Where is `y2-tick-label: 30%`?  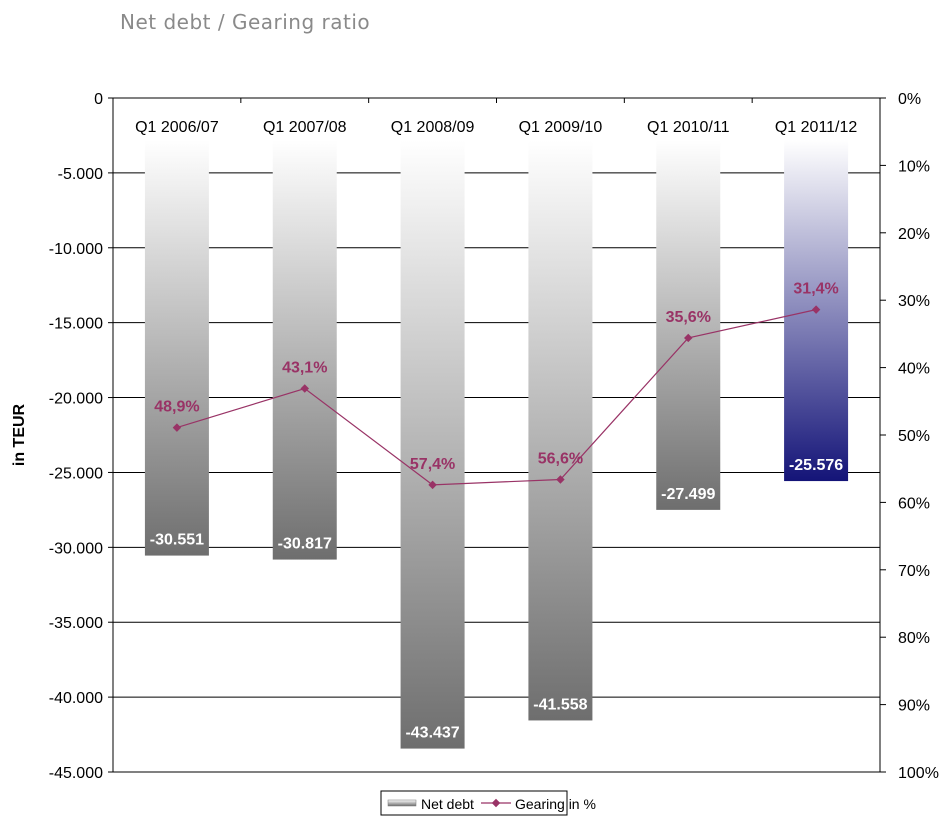 y2-tick-label: 30% is located at coordinates (914, 301).